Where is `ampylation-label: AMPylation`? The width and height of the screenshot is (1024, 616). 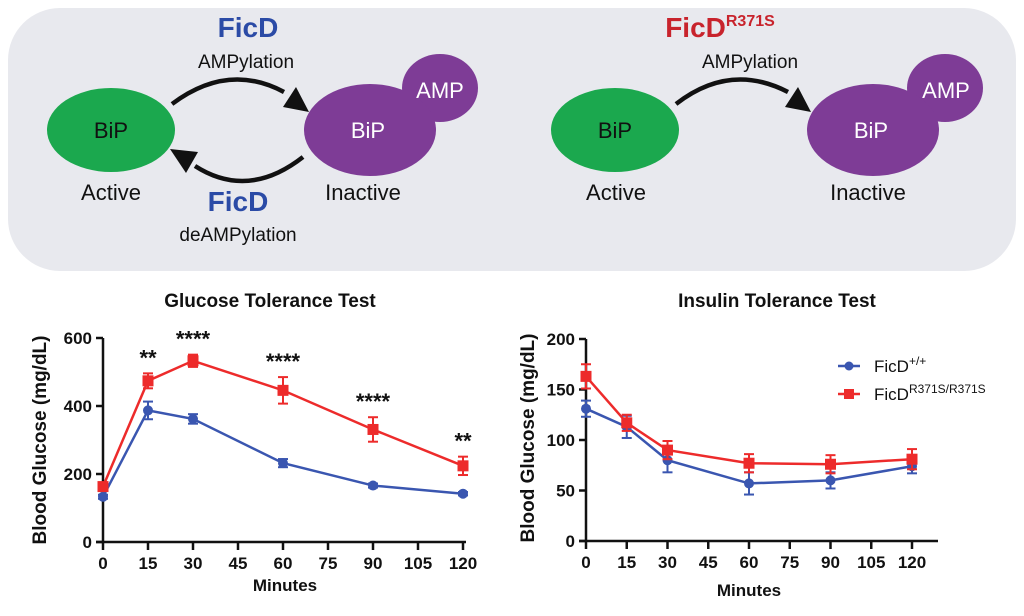
ampylation-label: AMPylation is located at coordinates (246, 62).